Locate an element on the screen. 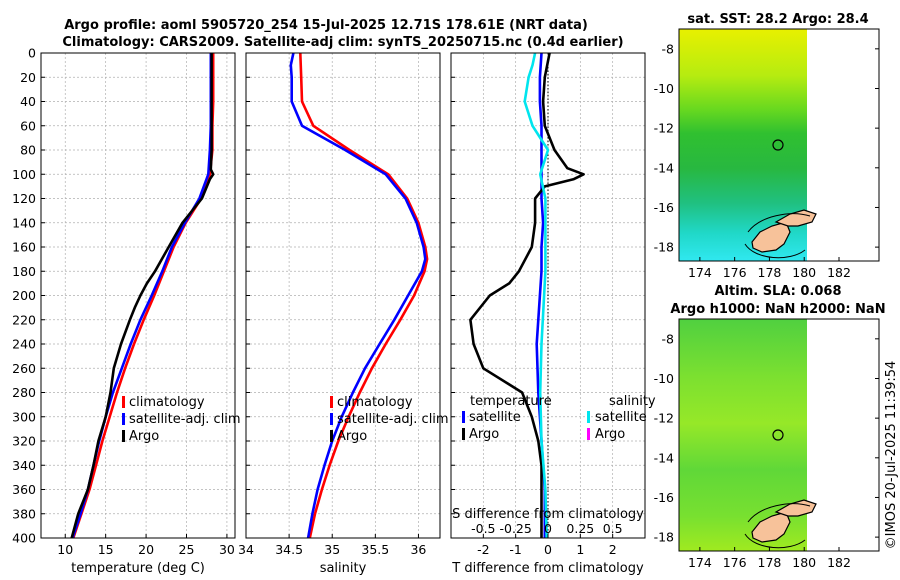 The height and width of the screenshot is (580, 900). x-axis-label: salinity is located at coordinates (343, 568).